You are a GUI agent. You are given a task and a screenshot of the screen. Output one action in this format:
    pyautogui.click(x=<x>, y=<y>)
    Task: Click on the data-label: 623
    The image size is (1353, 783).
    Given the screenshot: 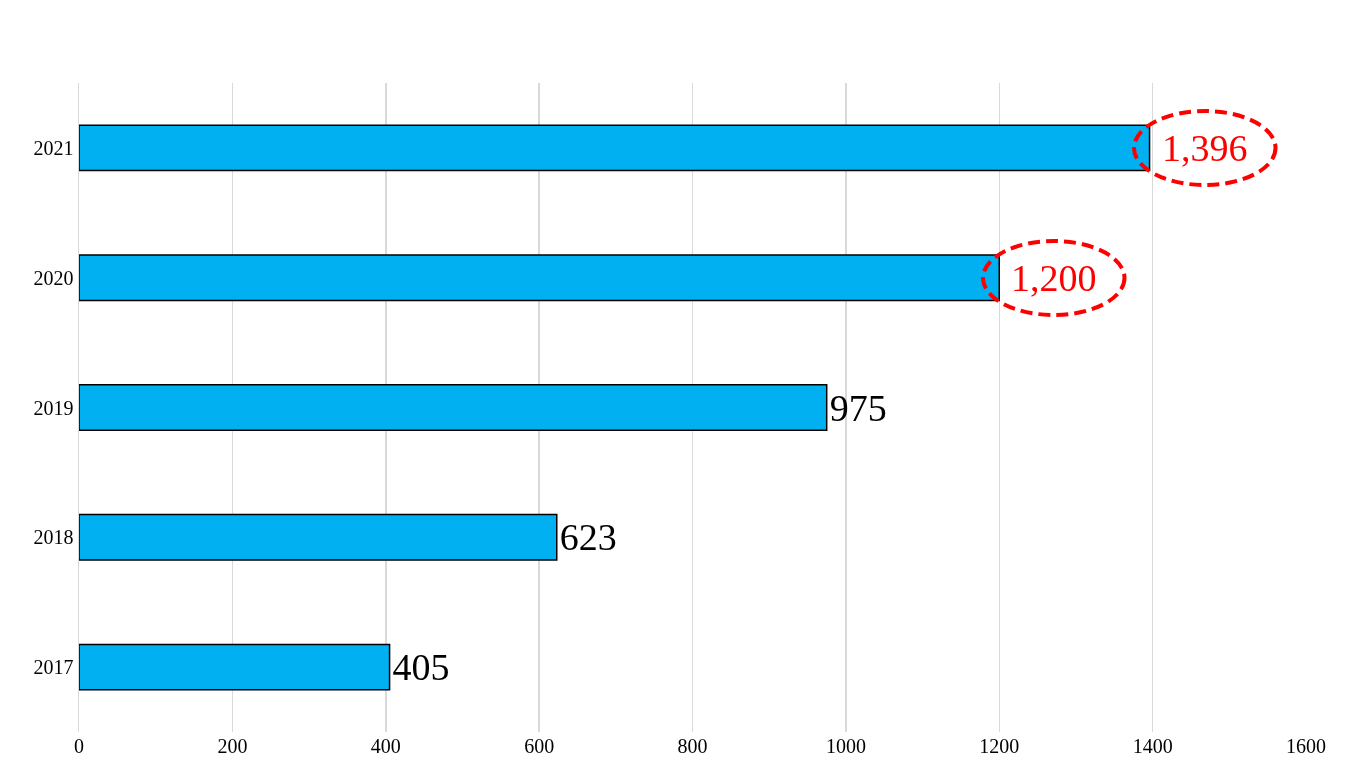 What is the action you would take?
    pyautogui.click(x=588, y=537)
    